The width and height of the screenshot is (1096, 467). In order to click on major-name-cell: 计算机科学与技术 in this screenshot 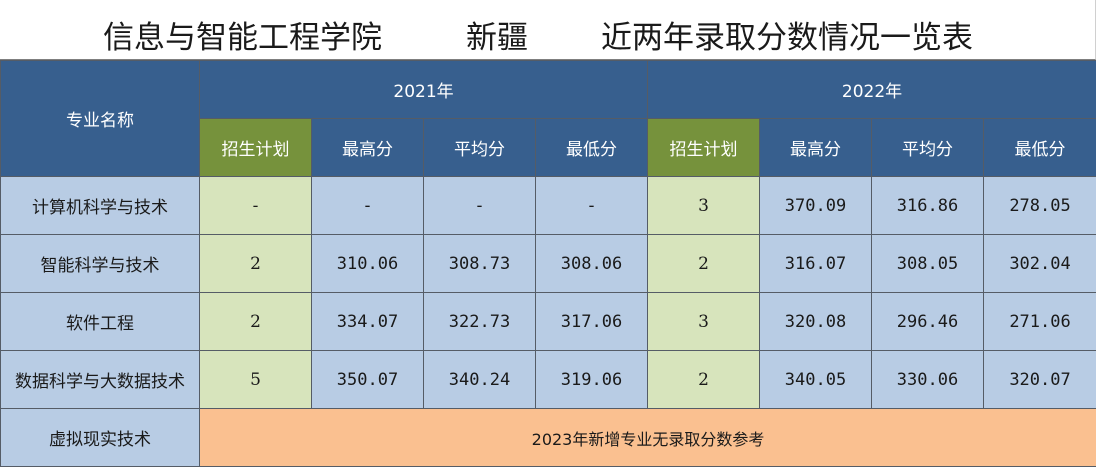, I will do `click(100, 206)`.